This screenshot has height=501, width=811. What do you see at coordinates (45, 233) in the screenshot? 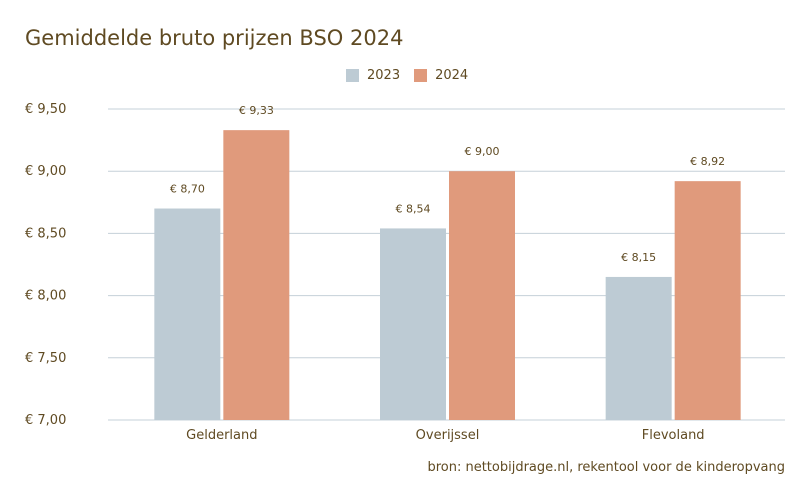
I see `y-tick-label: € 8,50` at bounding box center [45, 233].